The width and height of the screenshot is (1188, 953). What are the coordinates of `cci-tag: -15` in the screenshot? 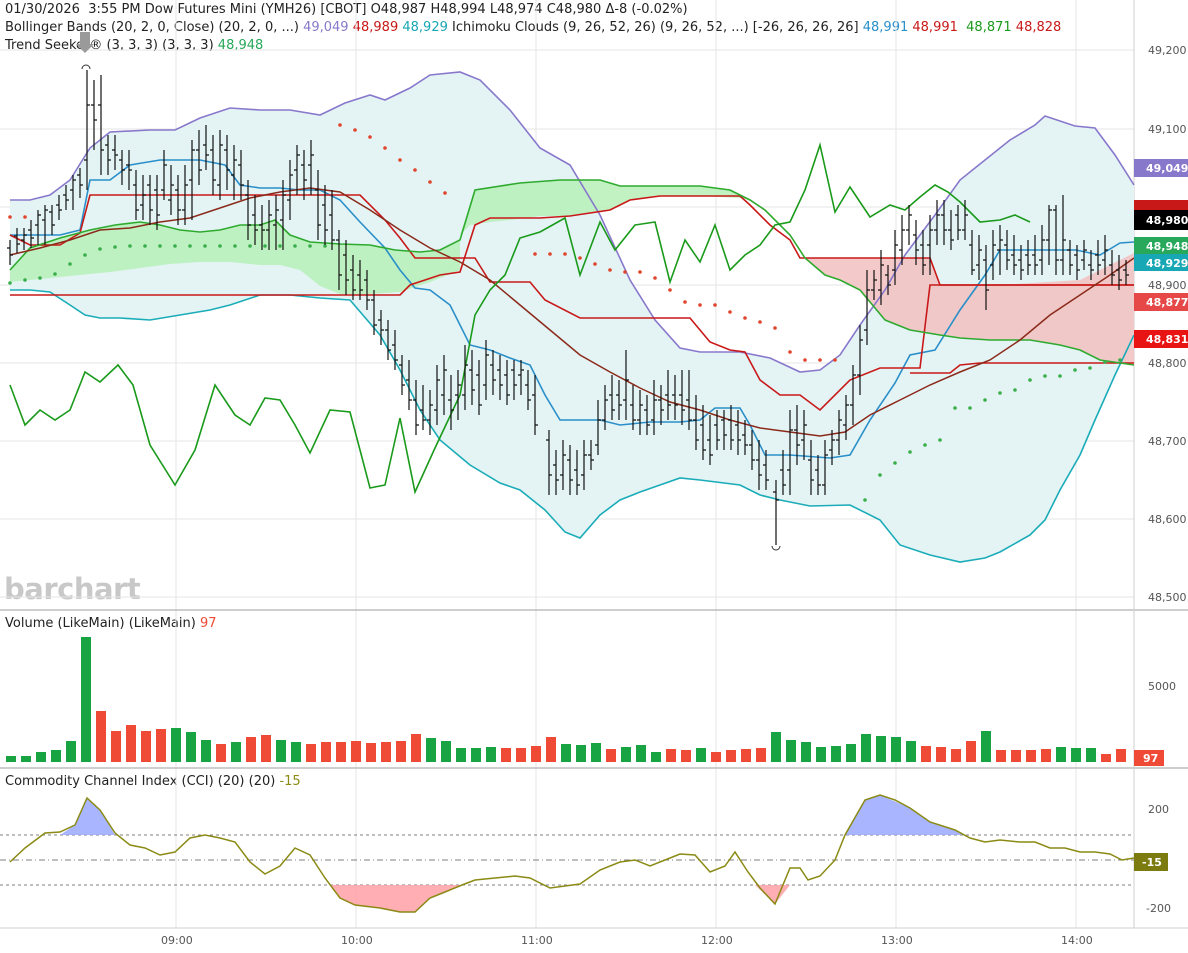 It's located at (1151, 862).